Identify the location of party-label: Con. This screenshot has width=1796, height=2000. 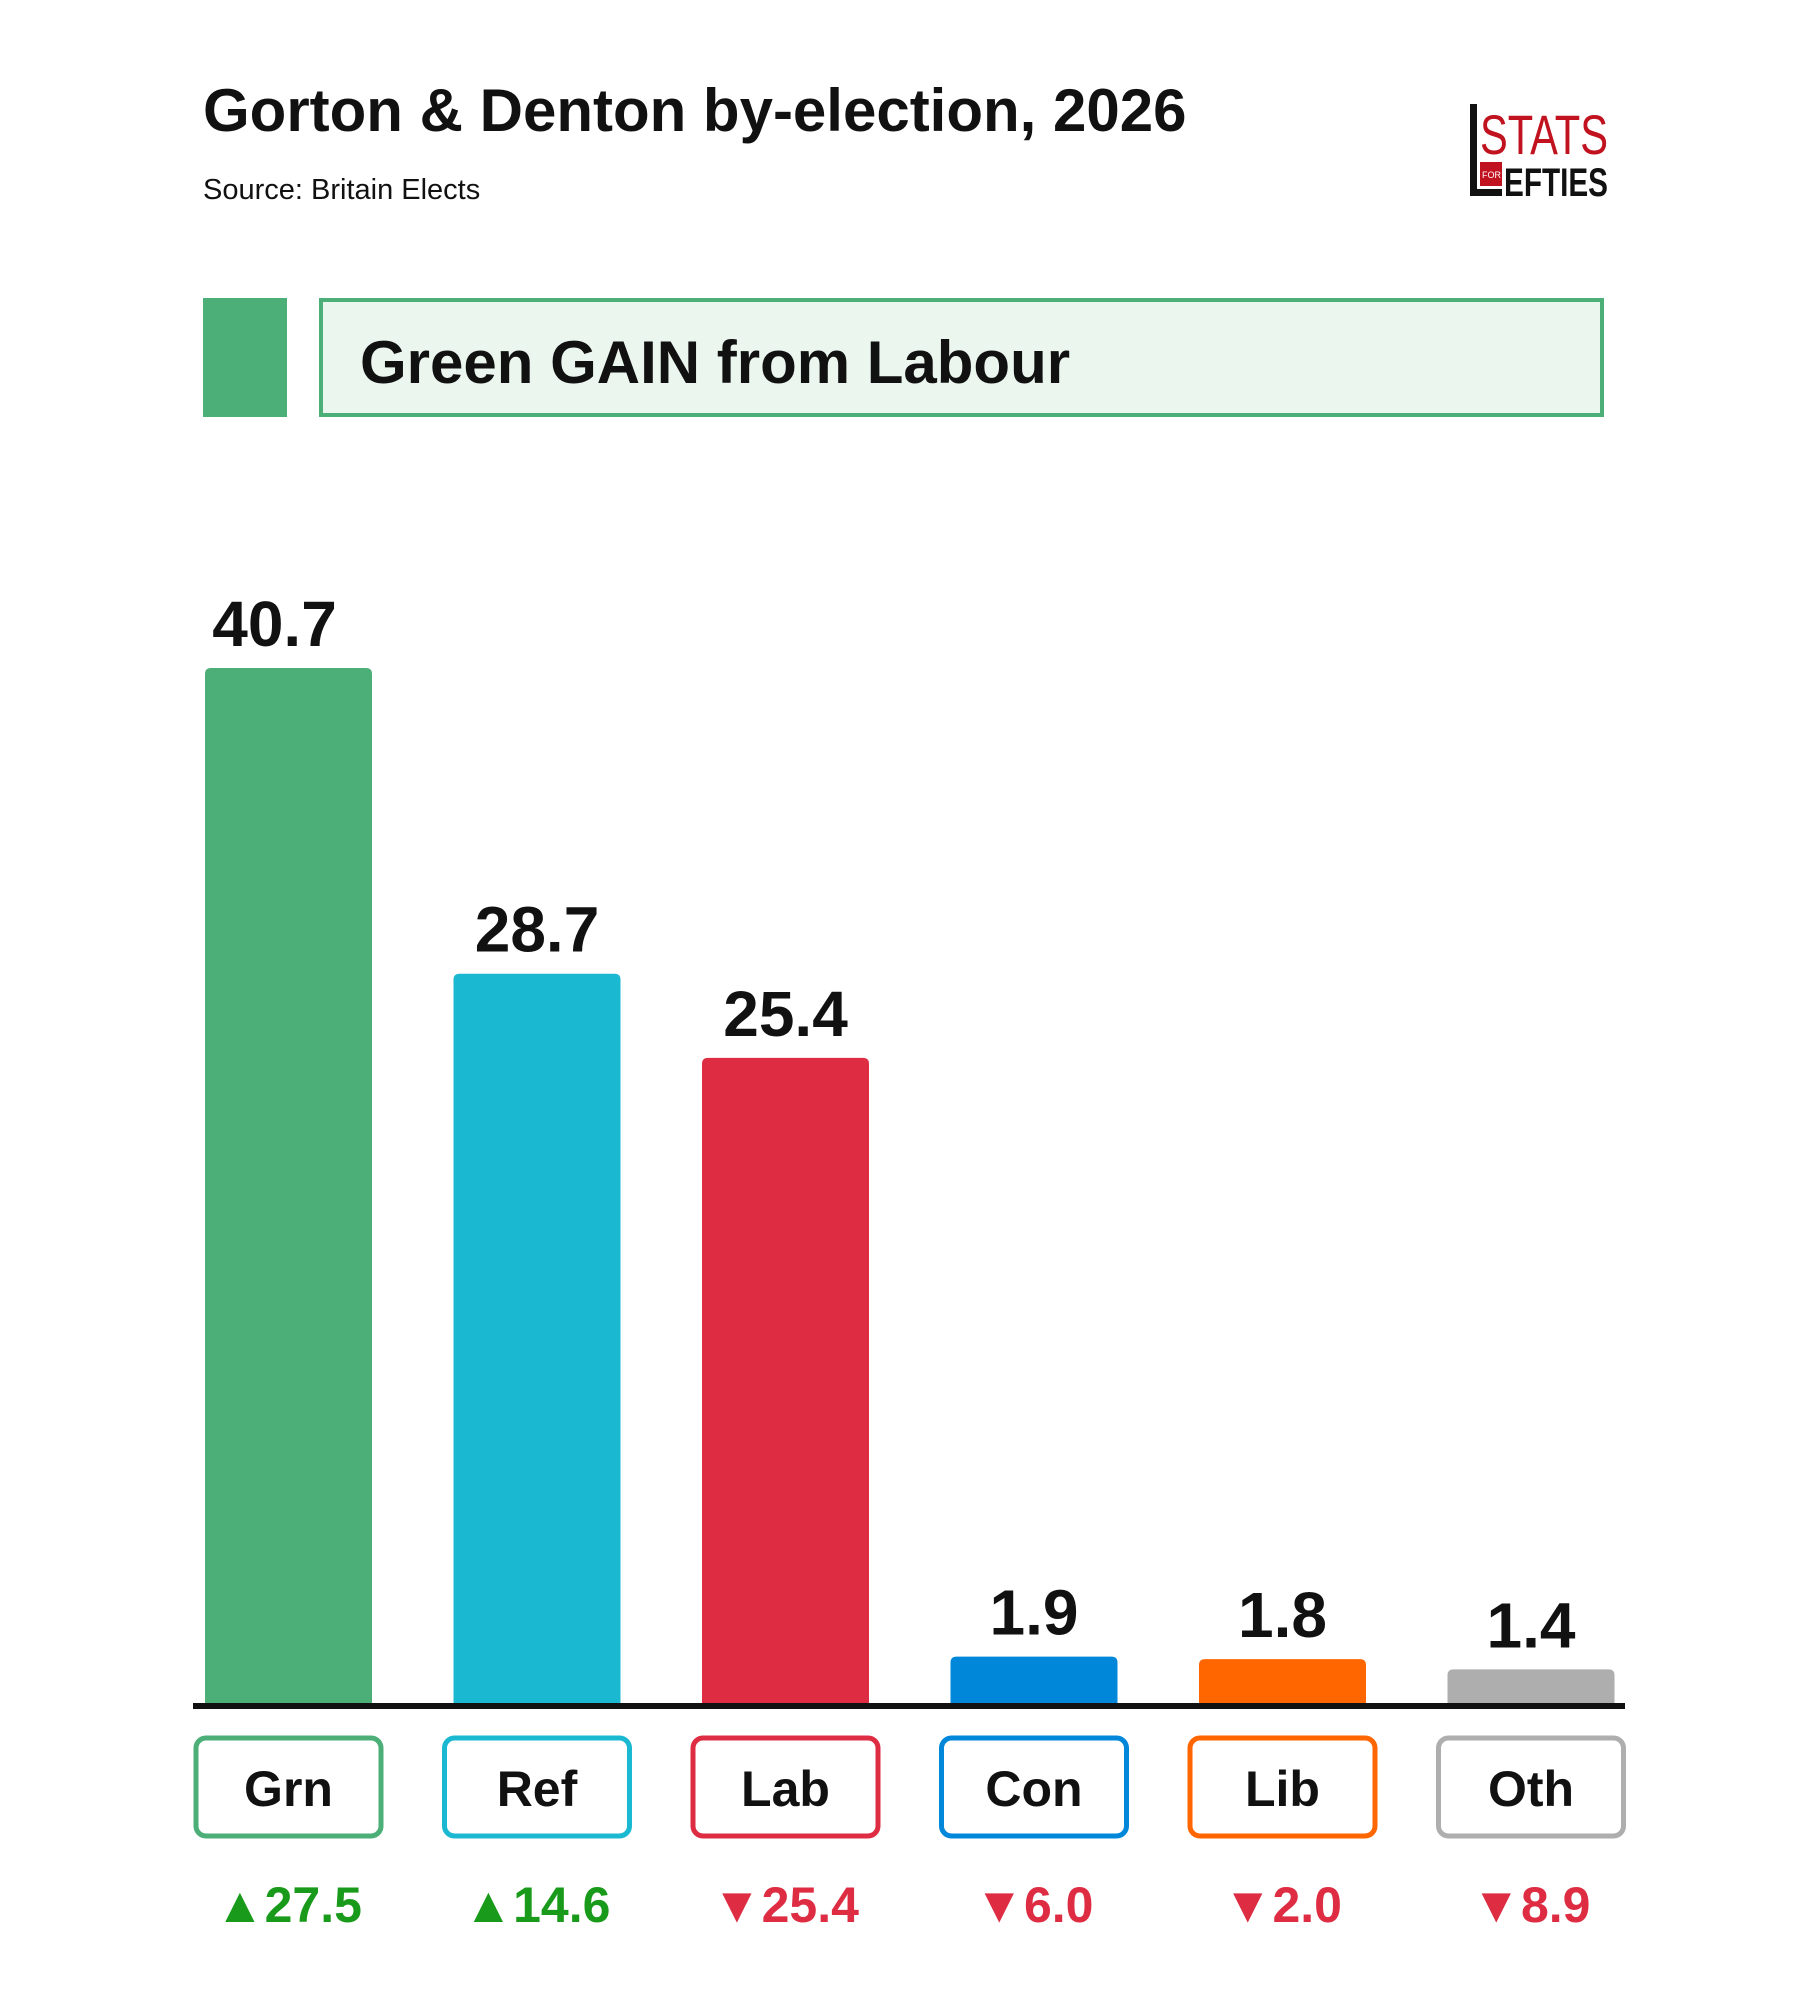
(1033, 1789).